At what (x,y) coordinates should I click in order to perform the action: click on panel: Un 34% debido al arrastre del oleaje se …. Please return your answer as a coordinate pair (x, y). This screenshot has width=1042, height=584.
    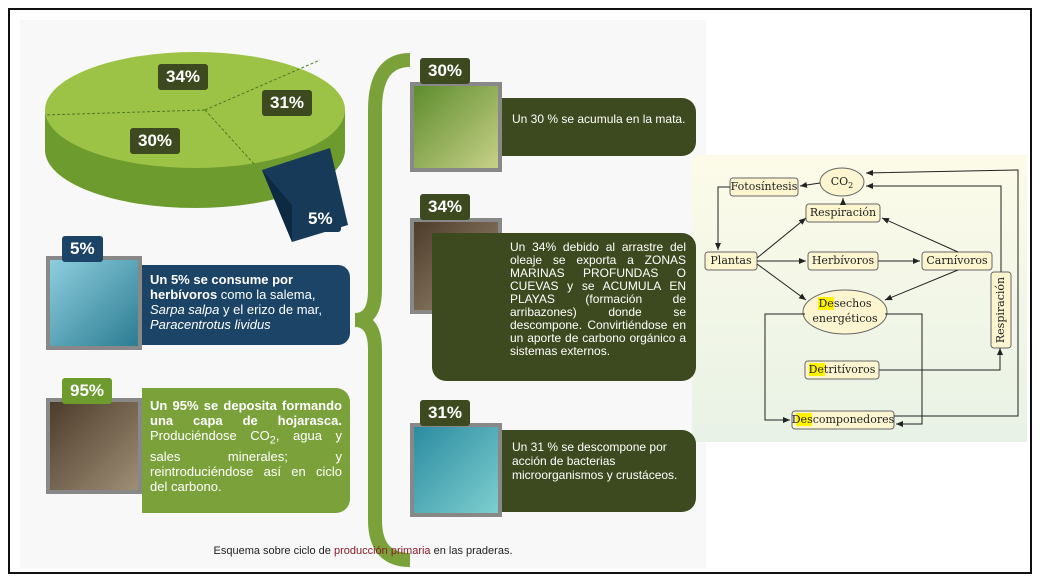
    Looking at the image, I should click on (564, 307).